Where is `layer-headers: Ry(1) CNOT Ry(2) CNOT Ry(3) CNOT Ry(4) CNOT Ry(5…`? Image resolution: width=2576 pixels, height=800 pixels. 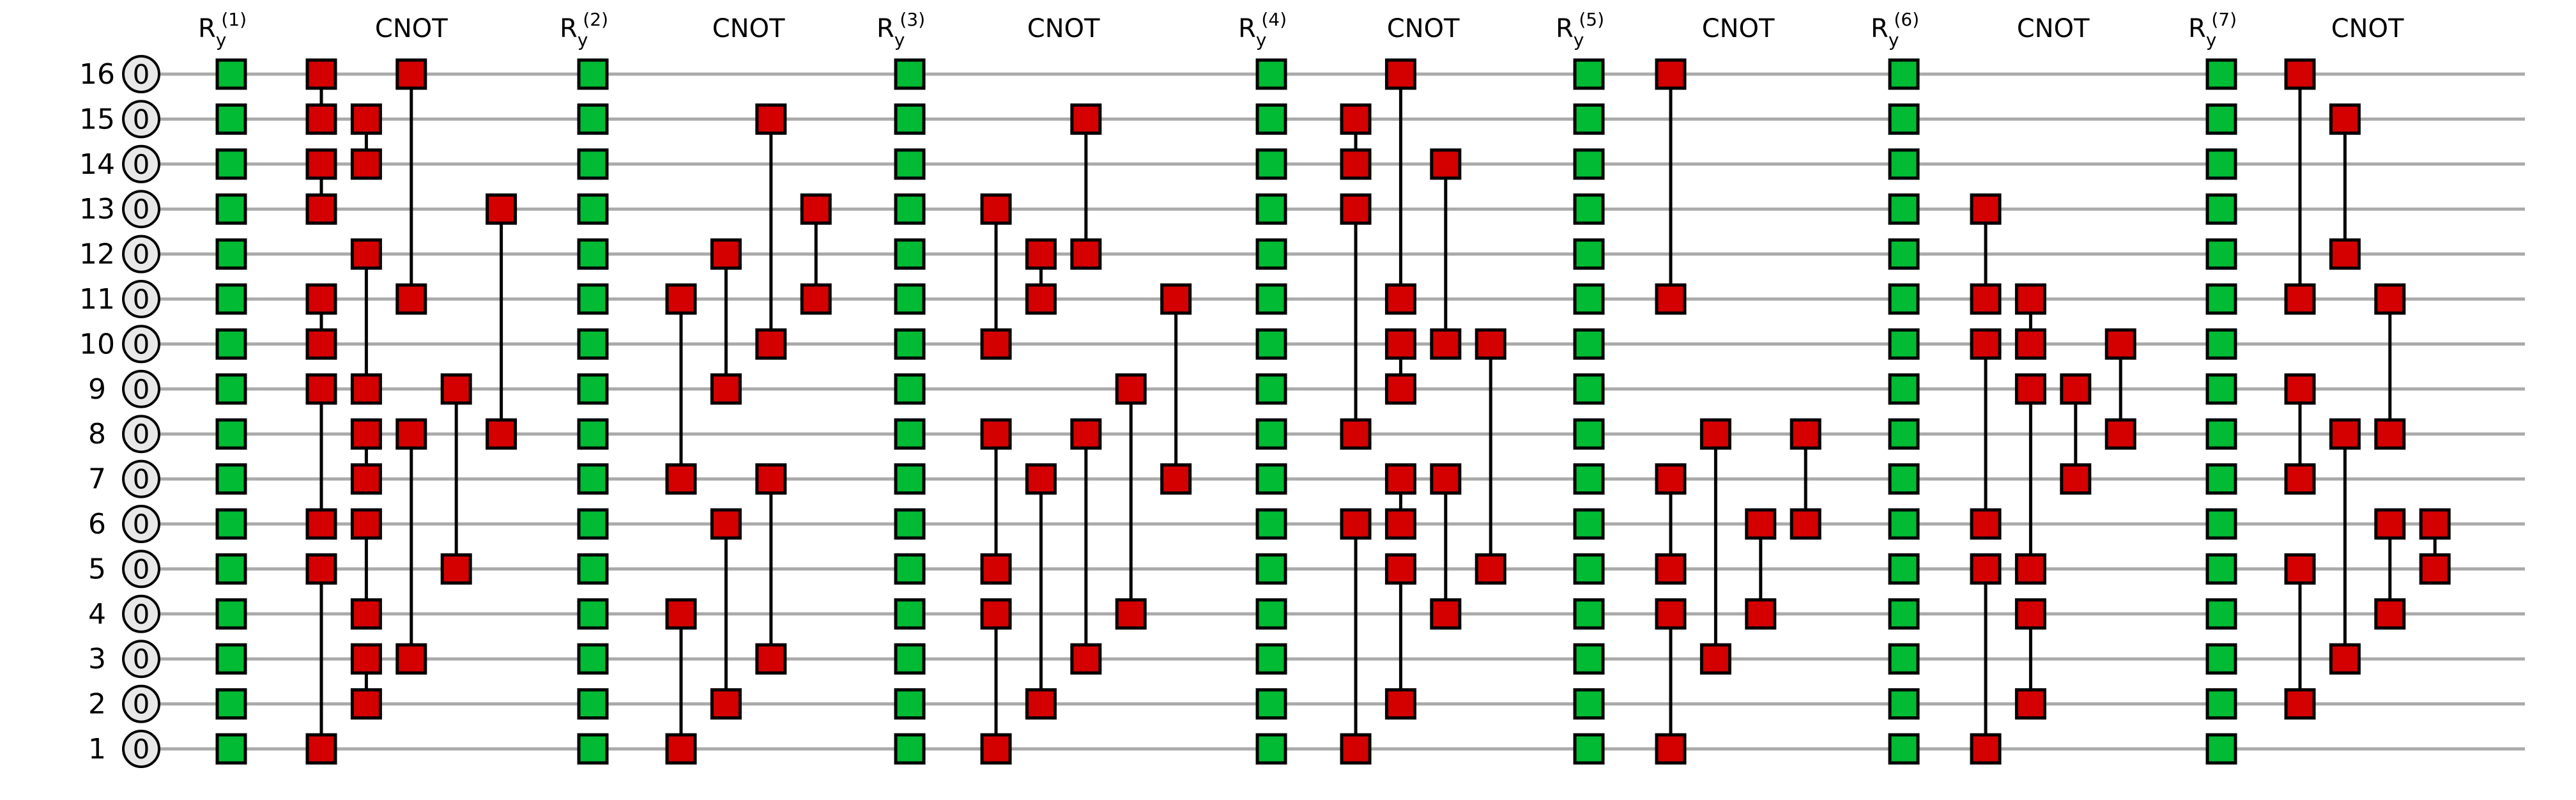
layer-headers: Ry(1) CNOT Ry(2) CNOT Ry(3) CNOT Ry(4) CNOT Ry(5… is located at coordinates (1301, 29).